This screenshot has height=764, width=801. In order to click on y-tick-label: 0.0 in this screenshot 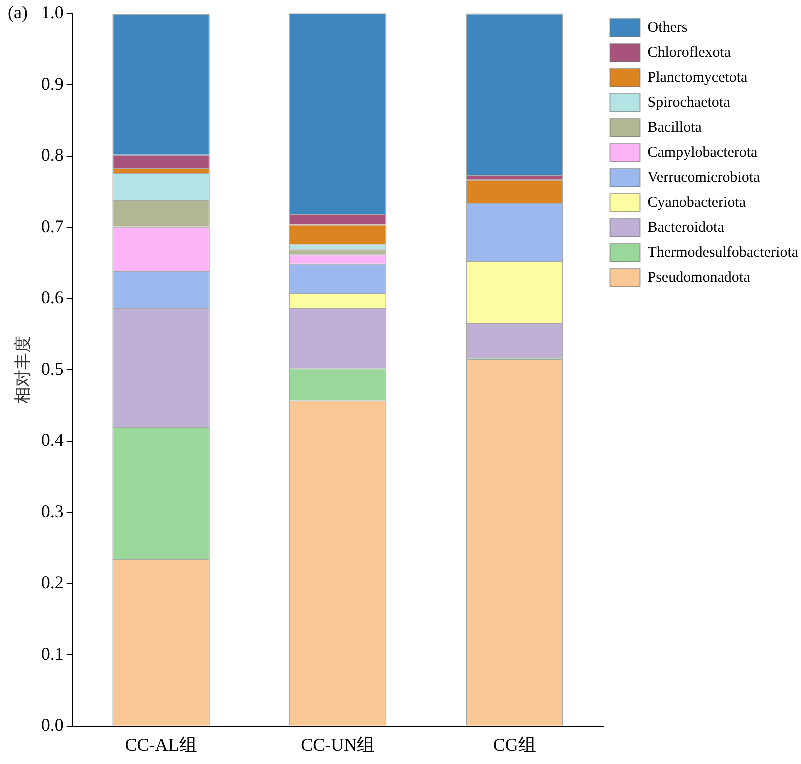, I will do `click(52, 725)`.